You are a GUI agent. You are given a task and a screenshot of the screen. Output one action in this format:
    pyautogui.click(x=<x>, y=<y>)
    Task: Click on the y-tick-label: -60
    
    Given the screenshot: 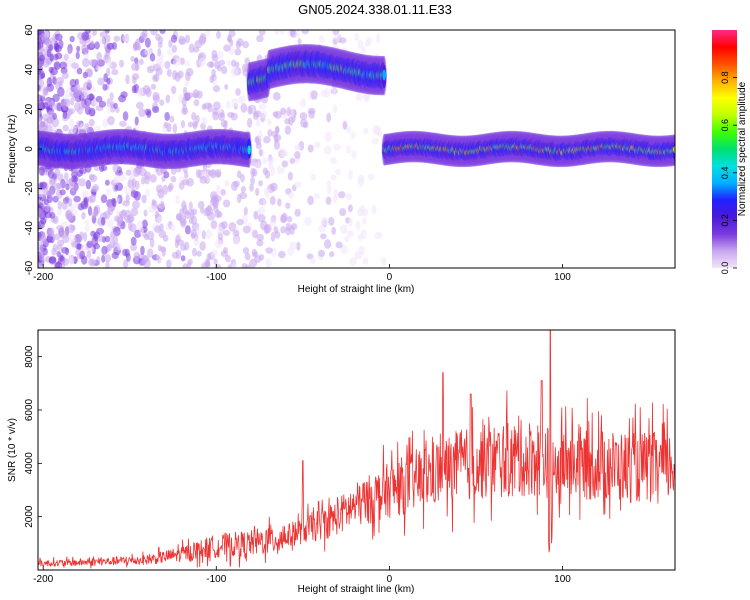 What is the action you would take?
    pyautogui.click(x=29, y=267)
    